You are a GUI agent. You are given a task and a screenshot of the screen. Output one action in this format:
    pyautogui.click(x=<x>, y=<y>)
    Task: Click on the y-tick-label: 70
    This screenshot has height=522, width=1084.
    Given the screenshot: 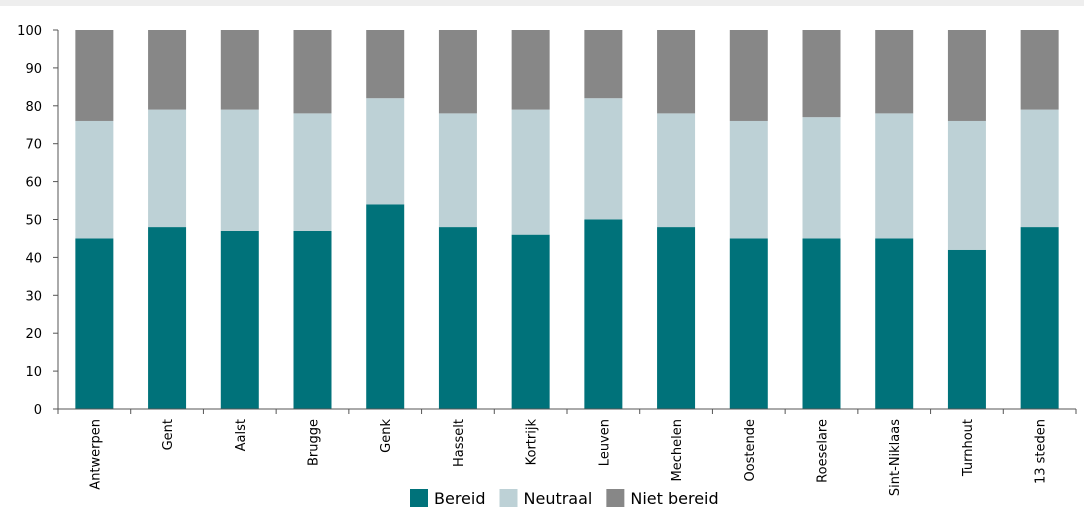 What is the action you would take?
    pyautogui.click(x=33, y=145)
    